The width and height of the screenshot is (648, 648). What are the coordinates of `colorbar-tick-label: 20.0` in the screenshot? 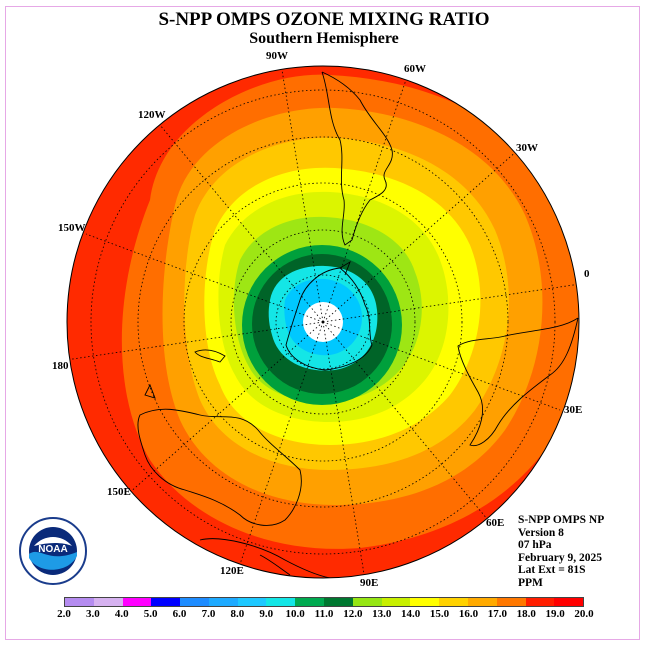 It's located at (584, 614).